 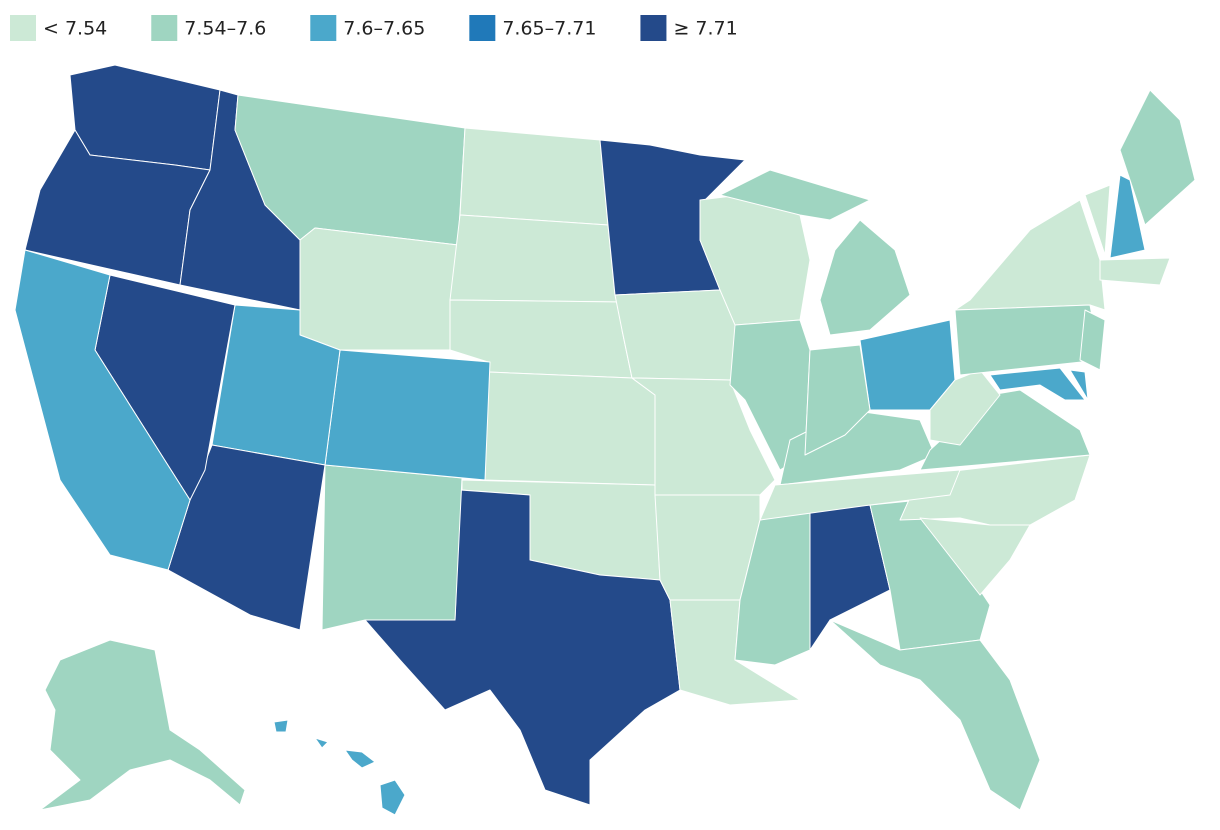 I want to click on legend-label: < 7.54, so click(x=75, y=29).